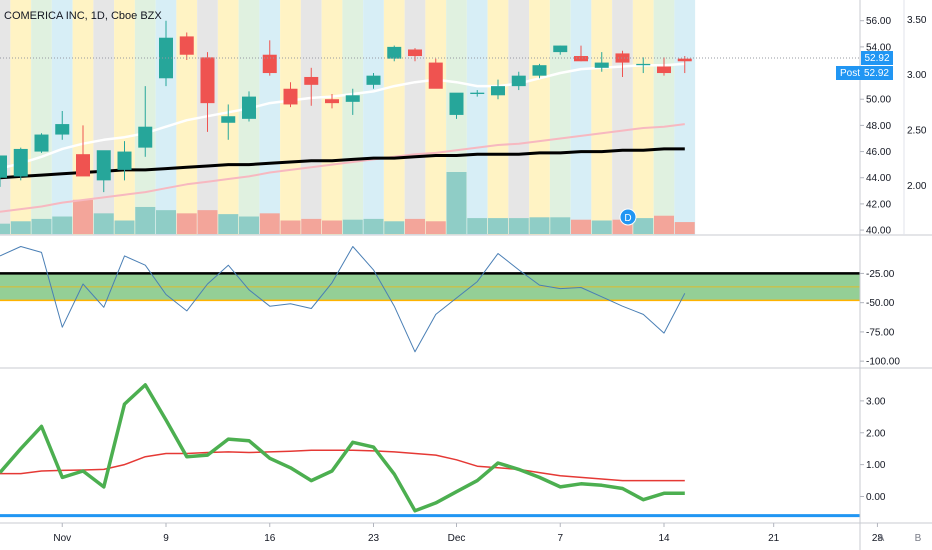 This screenshot has height=550, width=932. What do you see at coordinates (917, 186) in the screenshot?
I see `left-scale-tick-label: 2.00` at bounding box center [917, 186].